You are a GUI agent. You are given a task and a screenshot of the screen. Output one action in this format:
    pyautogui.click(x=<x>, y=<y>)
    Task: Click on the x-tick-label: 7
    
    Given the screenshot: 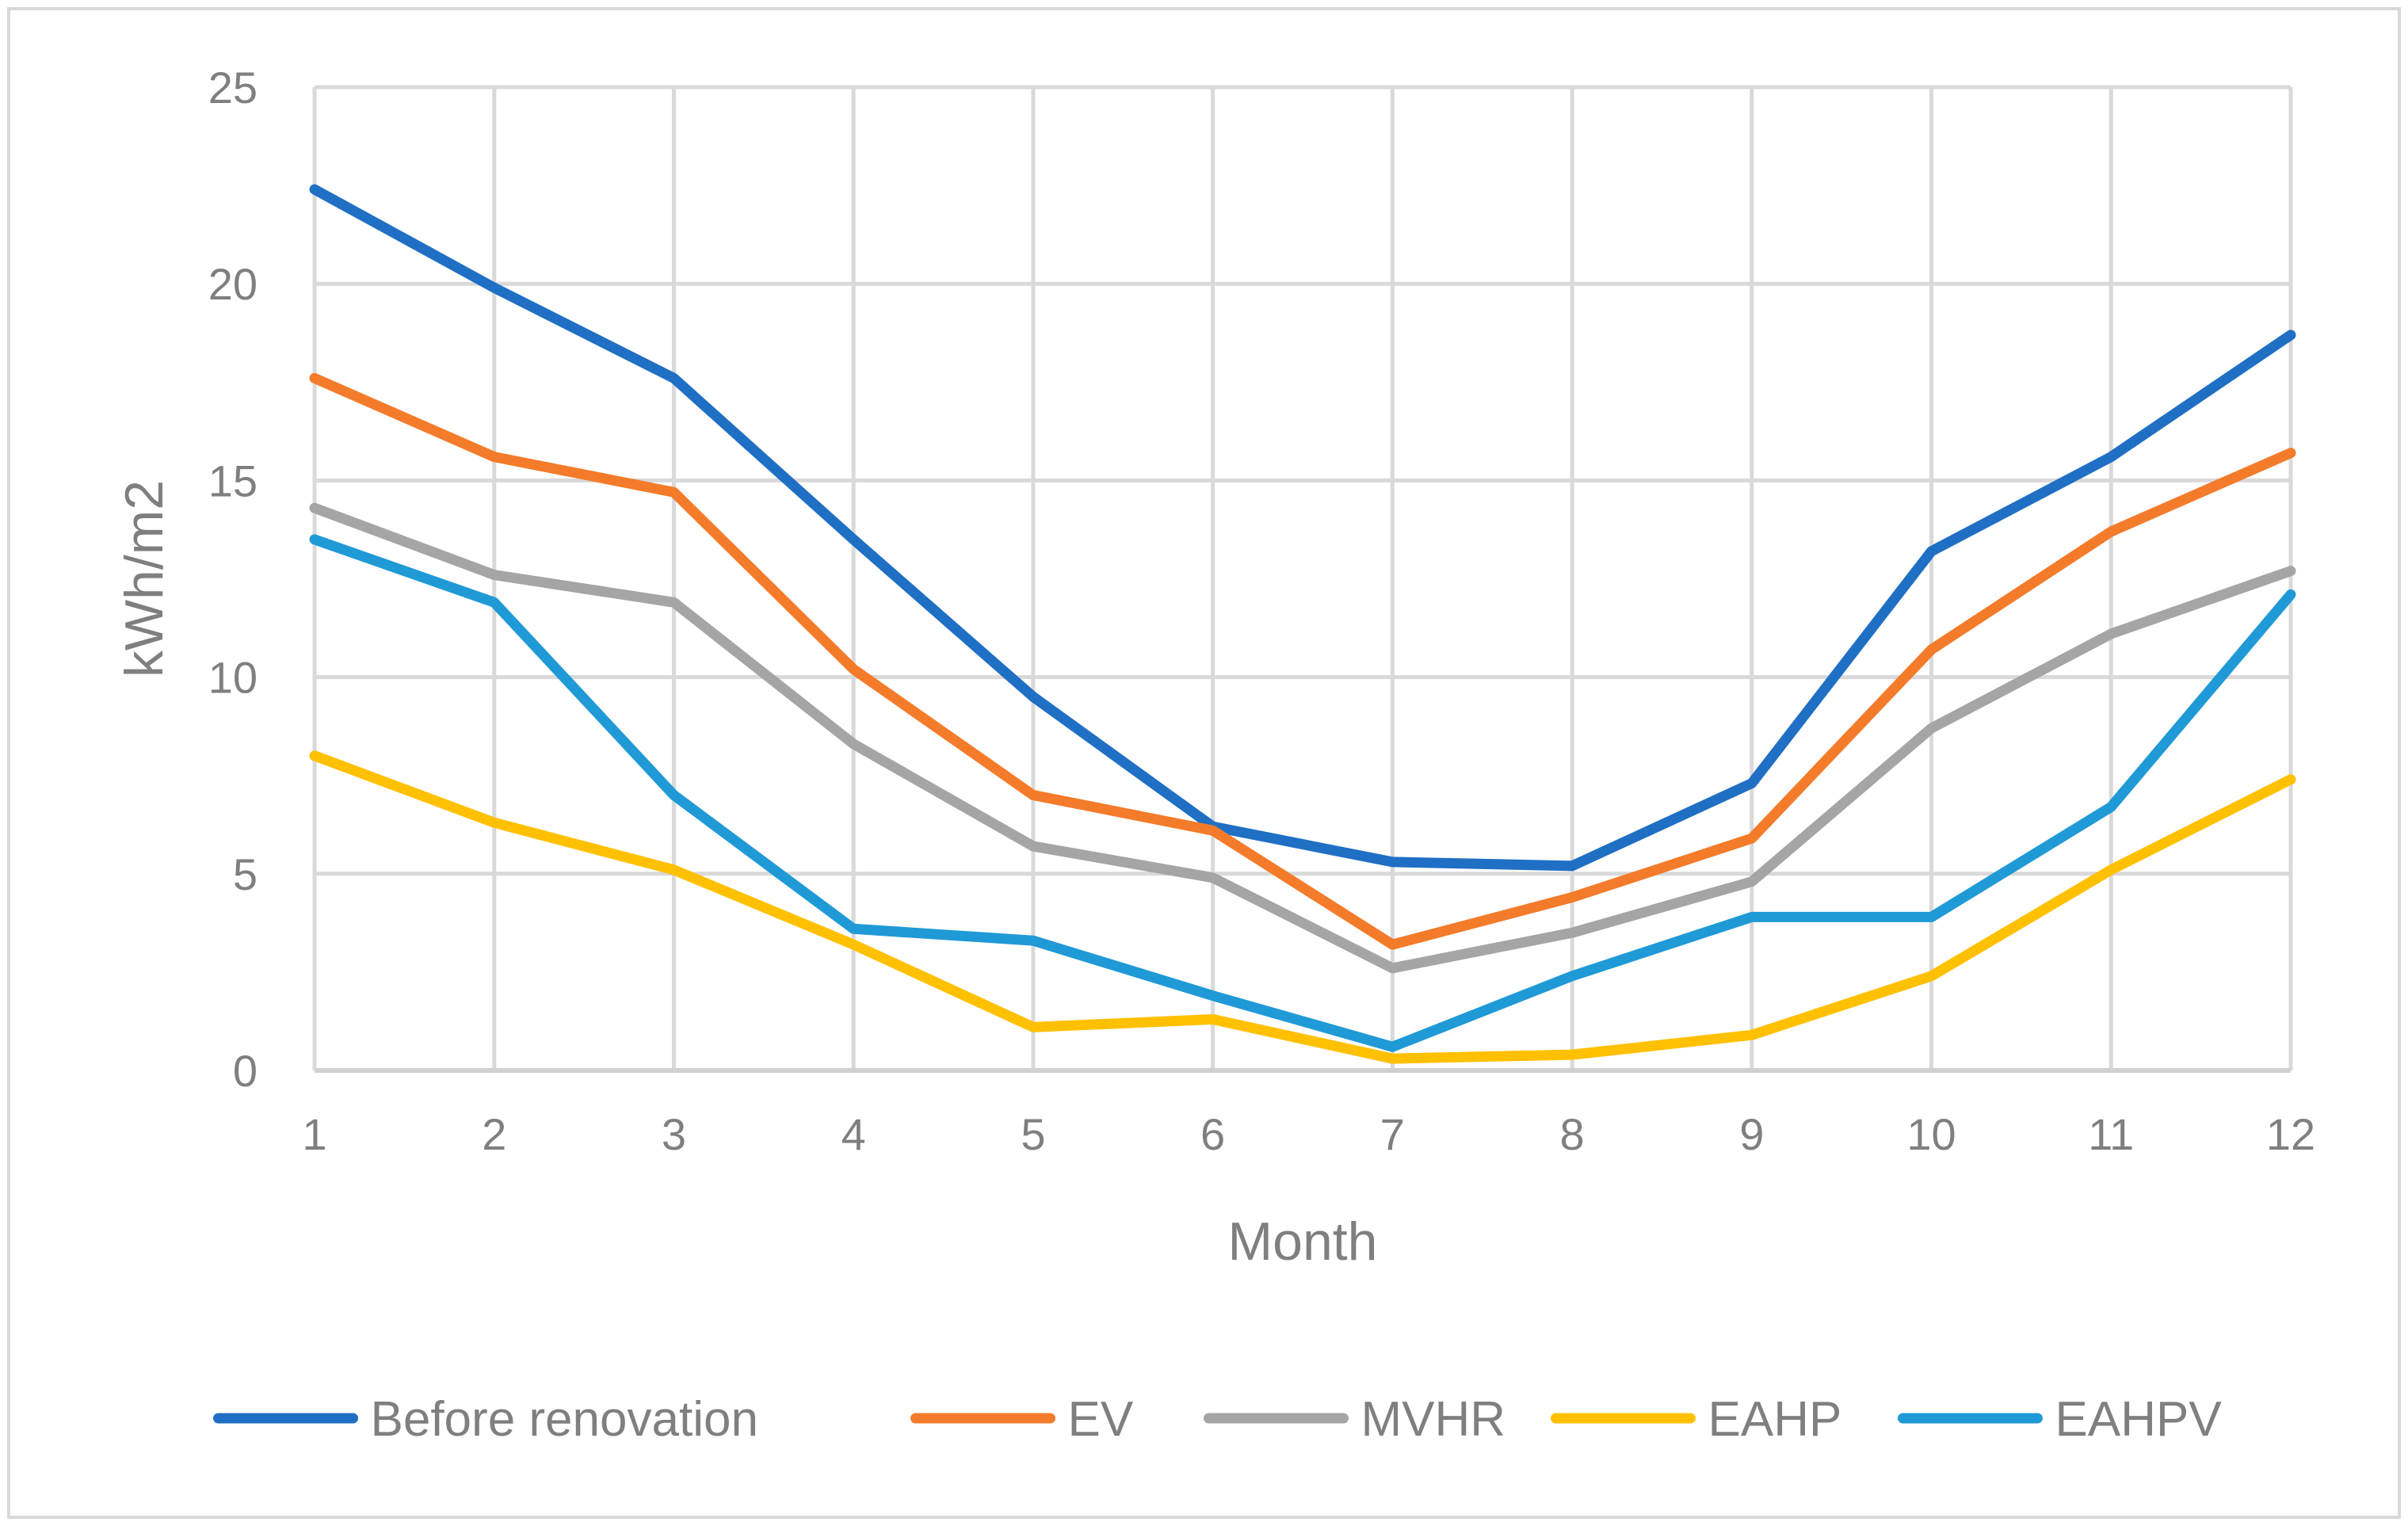 What is the action you would take?
    pyautogui.click(x=1392, y=1134)
    